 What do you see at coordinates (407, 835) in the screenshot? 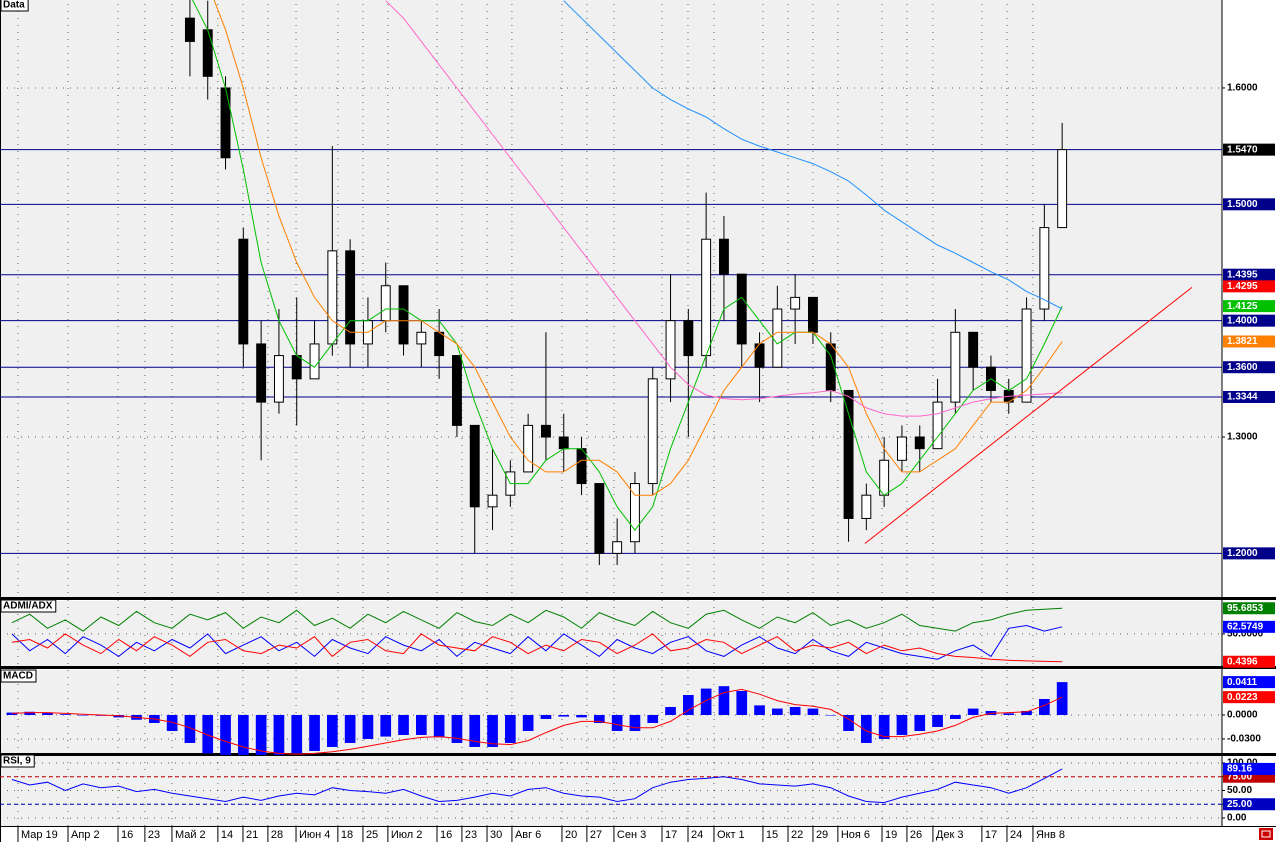
I see `x-tick-label: Июл 2` at bounding box center [407, 835].